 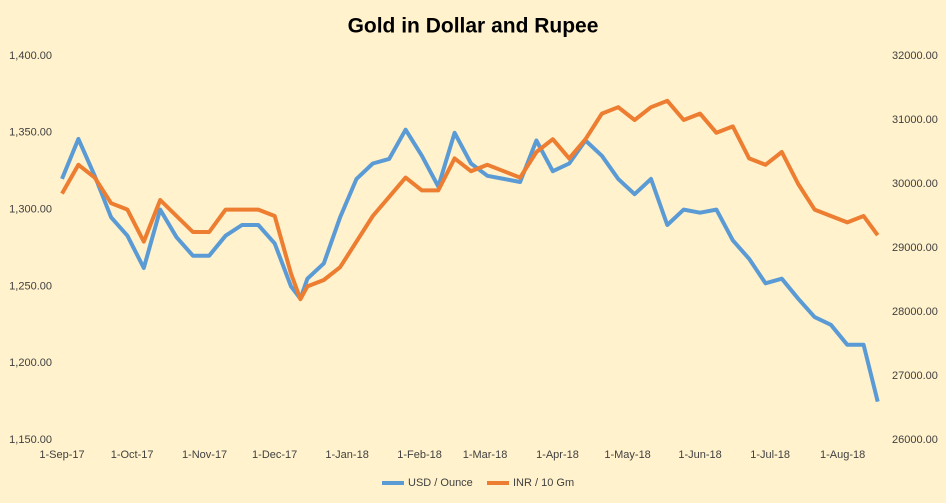 What do you see at coordinates (915, 56) in the screenshot?
I see `y2-tick-label: 32000.00` at bounding box center [915, 56].